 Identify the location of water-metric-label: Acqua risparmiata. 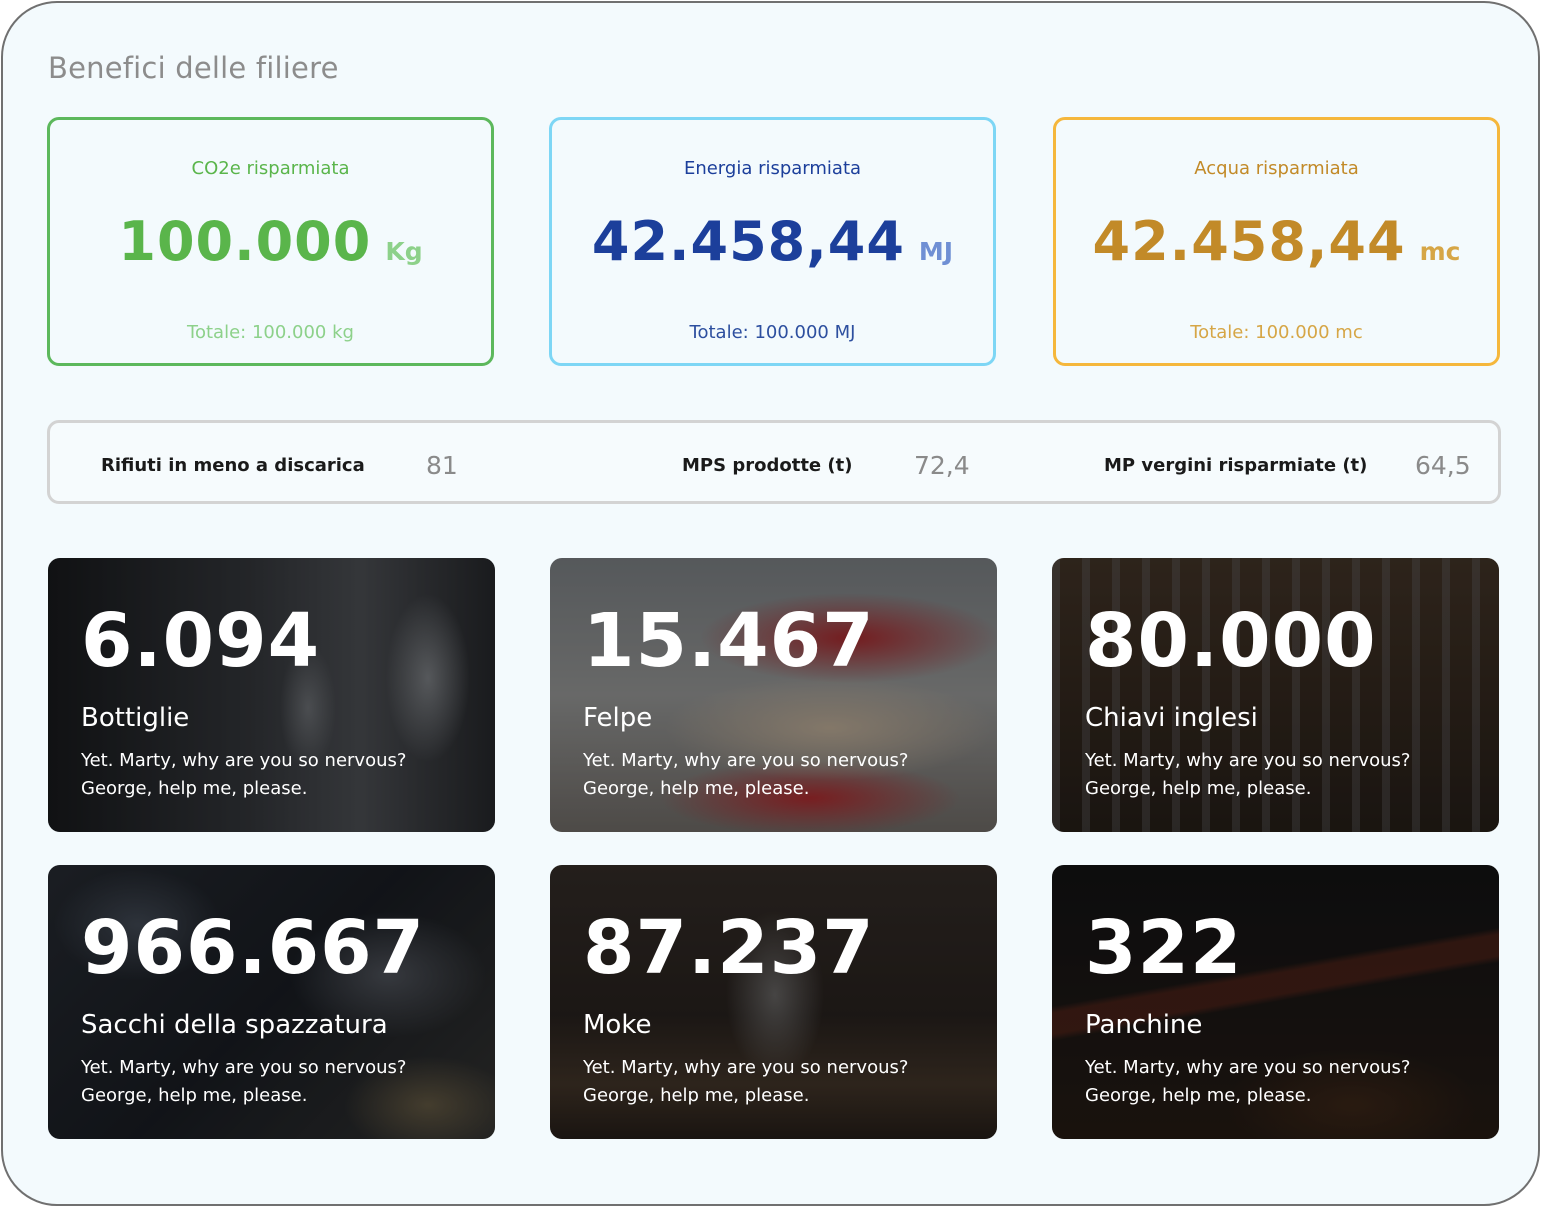
(1276, 168).